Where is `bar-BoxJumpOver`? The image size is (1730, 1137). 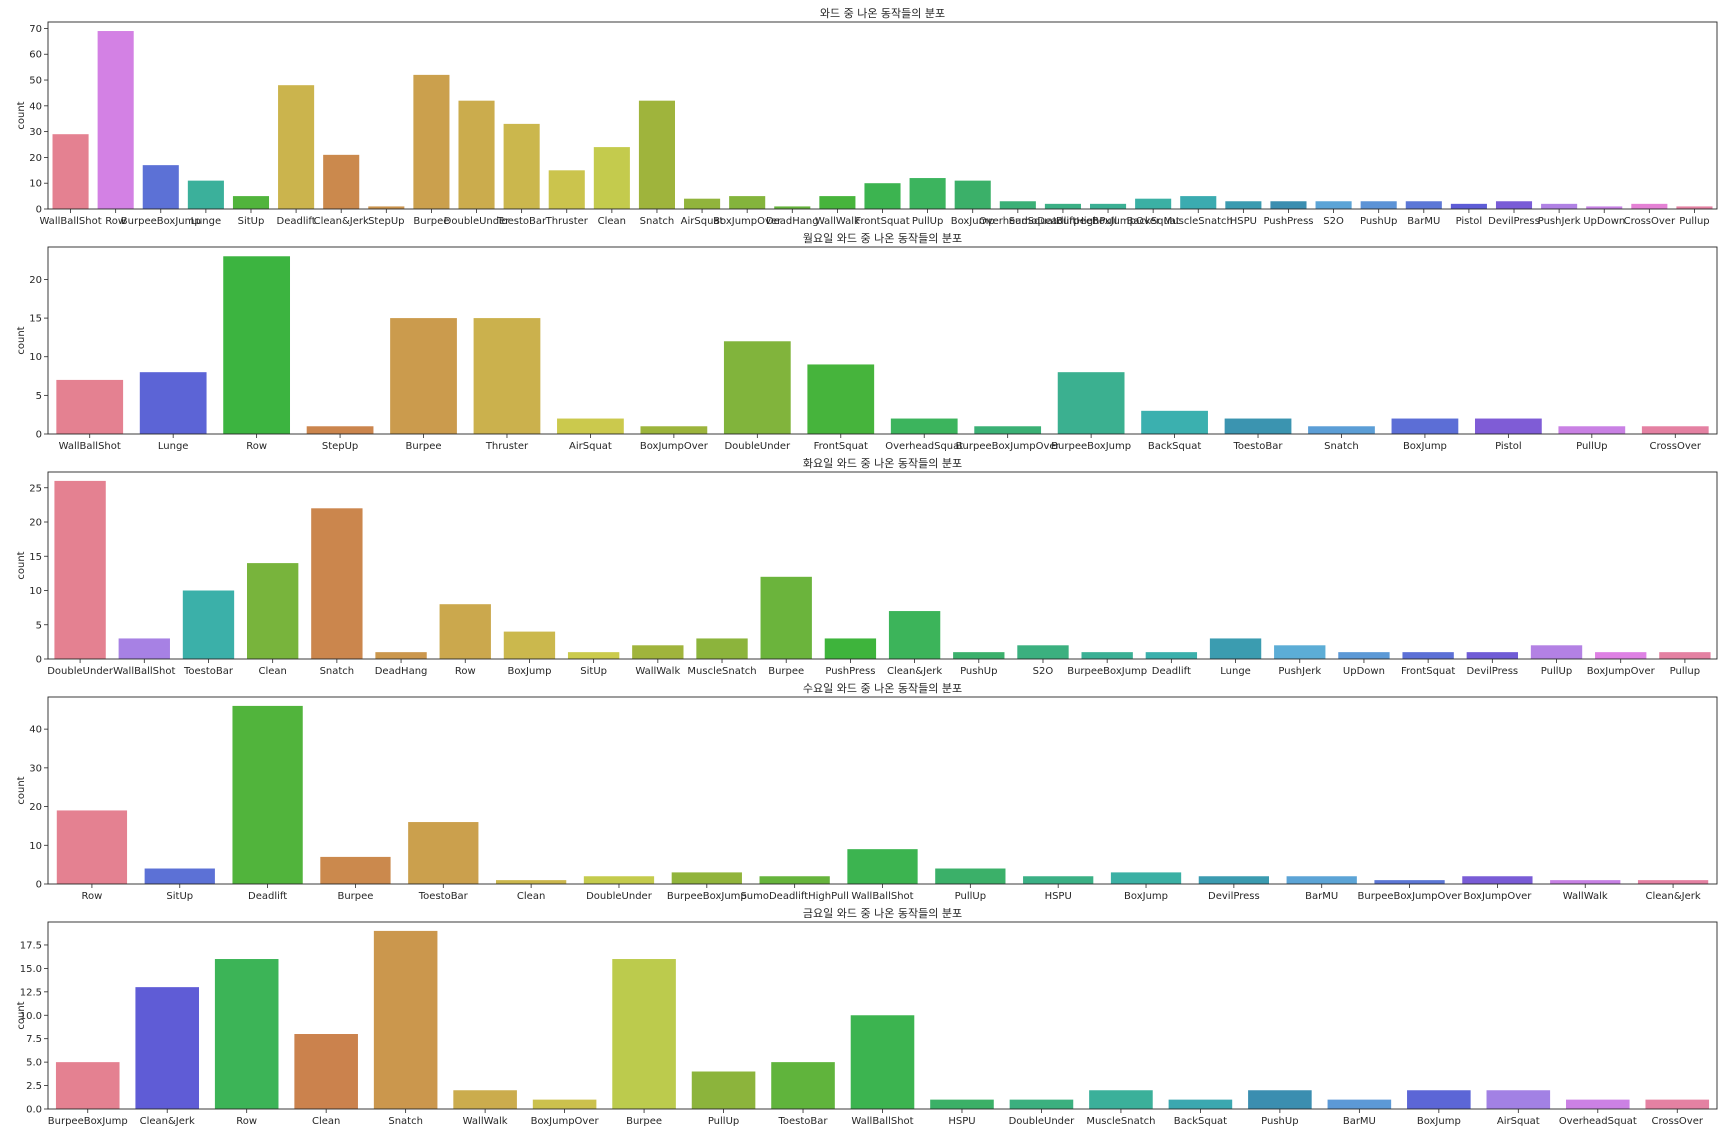
bar-BoxJumpOver is located at coordinates (674, 430).